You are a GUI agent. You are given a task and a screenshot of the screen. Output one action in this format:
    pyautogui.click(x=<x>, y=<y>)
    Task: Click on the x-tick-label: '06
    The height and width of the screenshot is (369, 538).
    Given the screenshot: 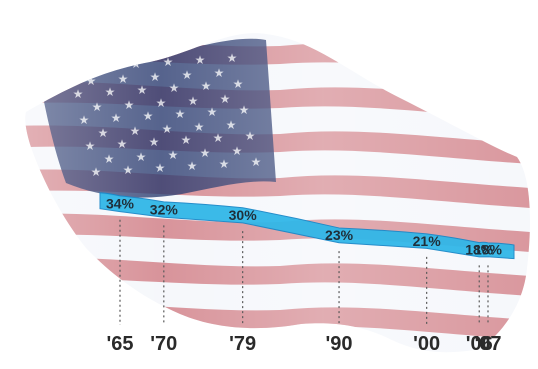 What is the action you would take?
    pyautogui.click(x=479, y=344)
    